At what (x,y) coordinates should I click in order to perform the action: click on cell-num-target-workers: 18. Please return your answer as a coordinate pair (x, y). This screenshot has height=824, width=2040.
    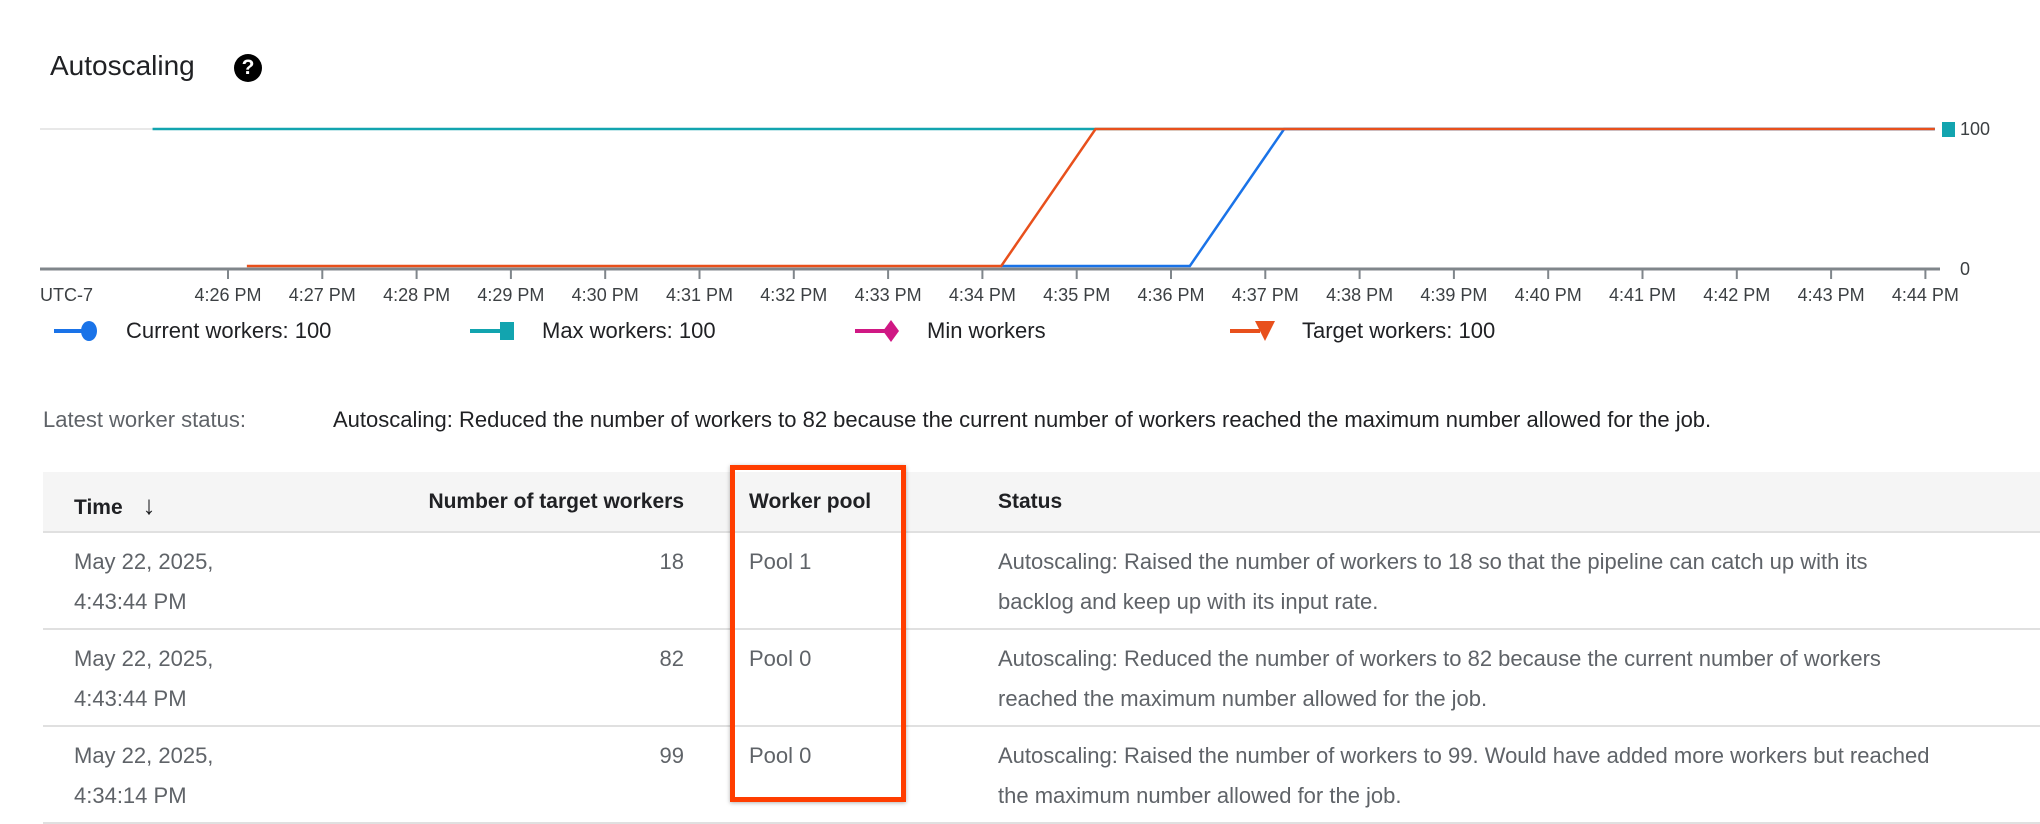
    Looking at the image, I should click on (671, 561).